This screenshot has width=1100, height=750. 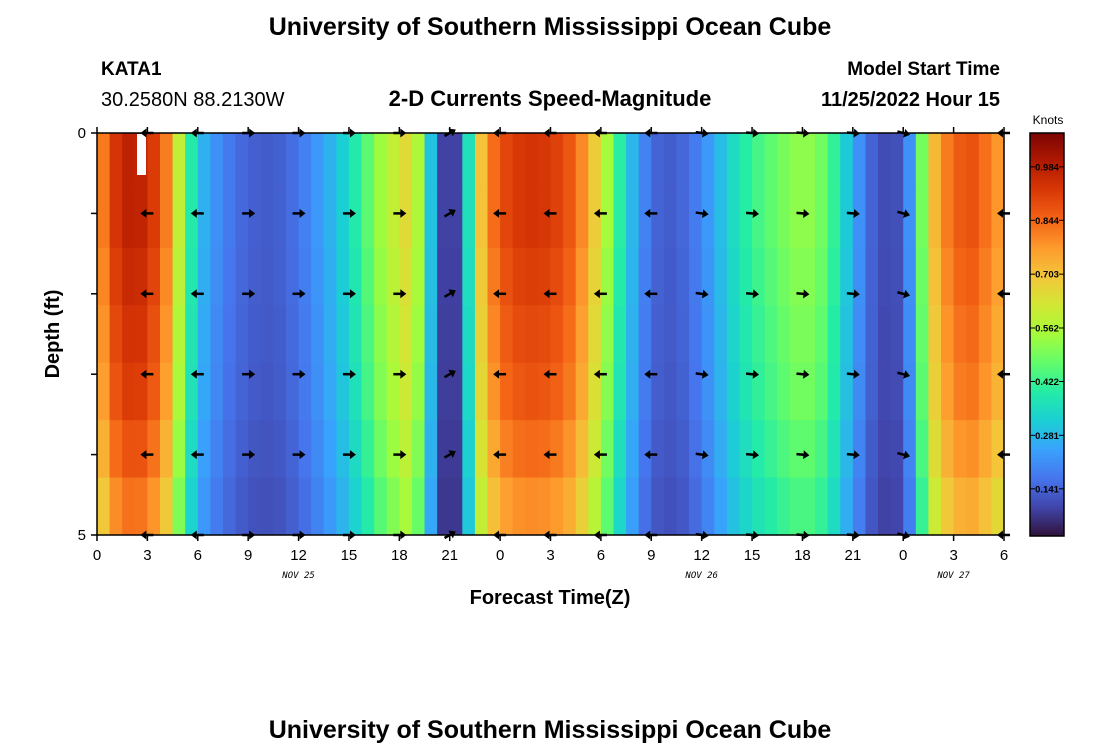 What do you see at coordinates (651, 555) in the screenshot?
I see `x-tick-label: 9` at bounding box center [651, 555].